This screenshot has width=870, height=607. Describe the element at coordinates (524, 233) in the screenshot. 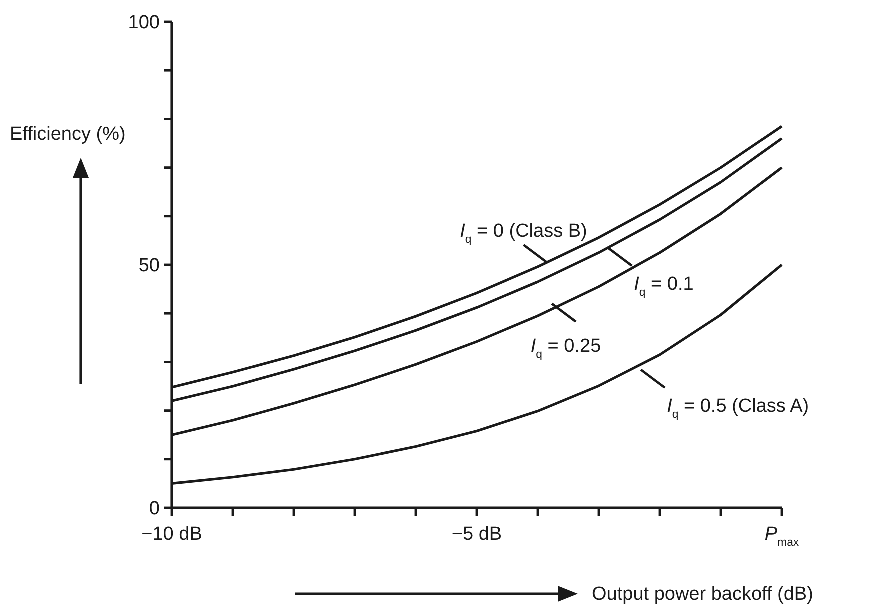

I see `annotation: I$_{q}$ = 0 (Class B)` at that location.